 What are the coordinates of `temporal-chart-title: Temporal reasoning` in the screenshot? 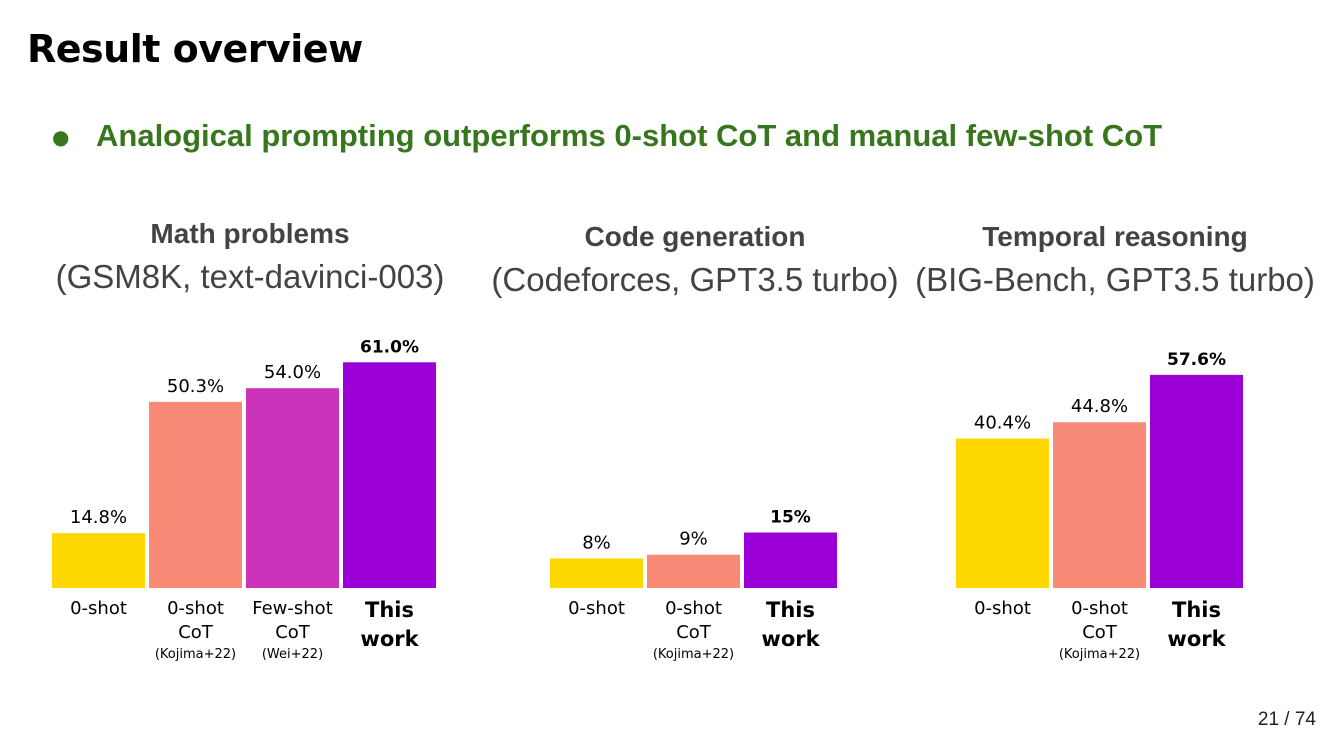 It's located at (1115, 236).